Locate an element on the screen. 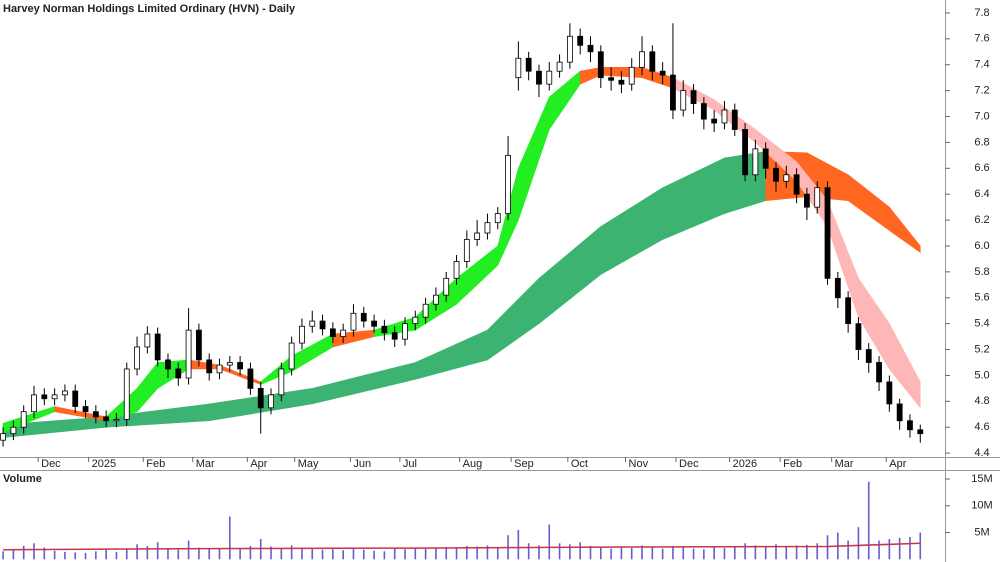 This screenshot has width=1000, height=562. x-tick-label: Nov is located at coordinates (639, 464).